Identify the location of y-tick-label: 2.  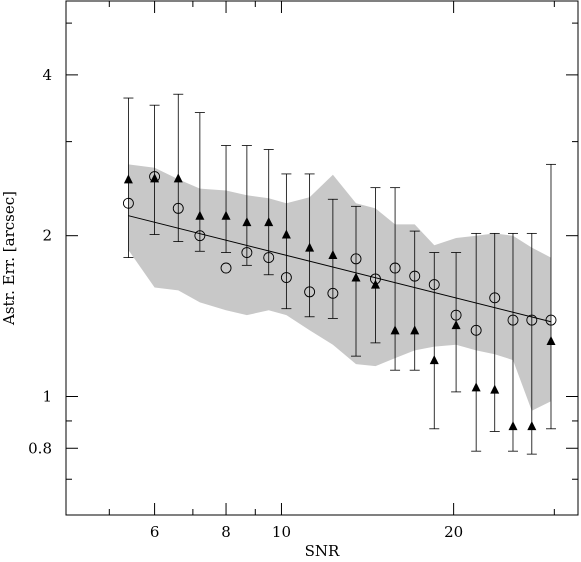
(47, 236).